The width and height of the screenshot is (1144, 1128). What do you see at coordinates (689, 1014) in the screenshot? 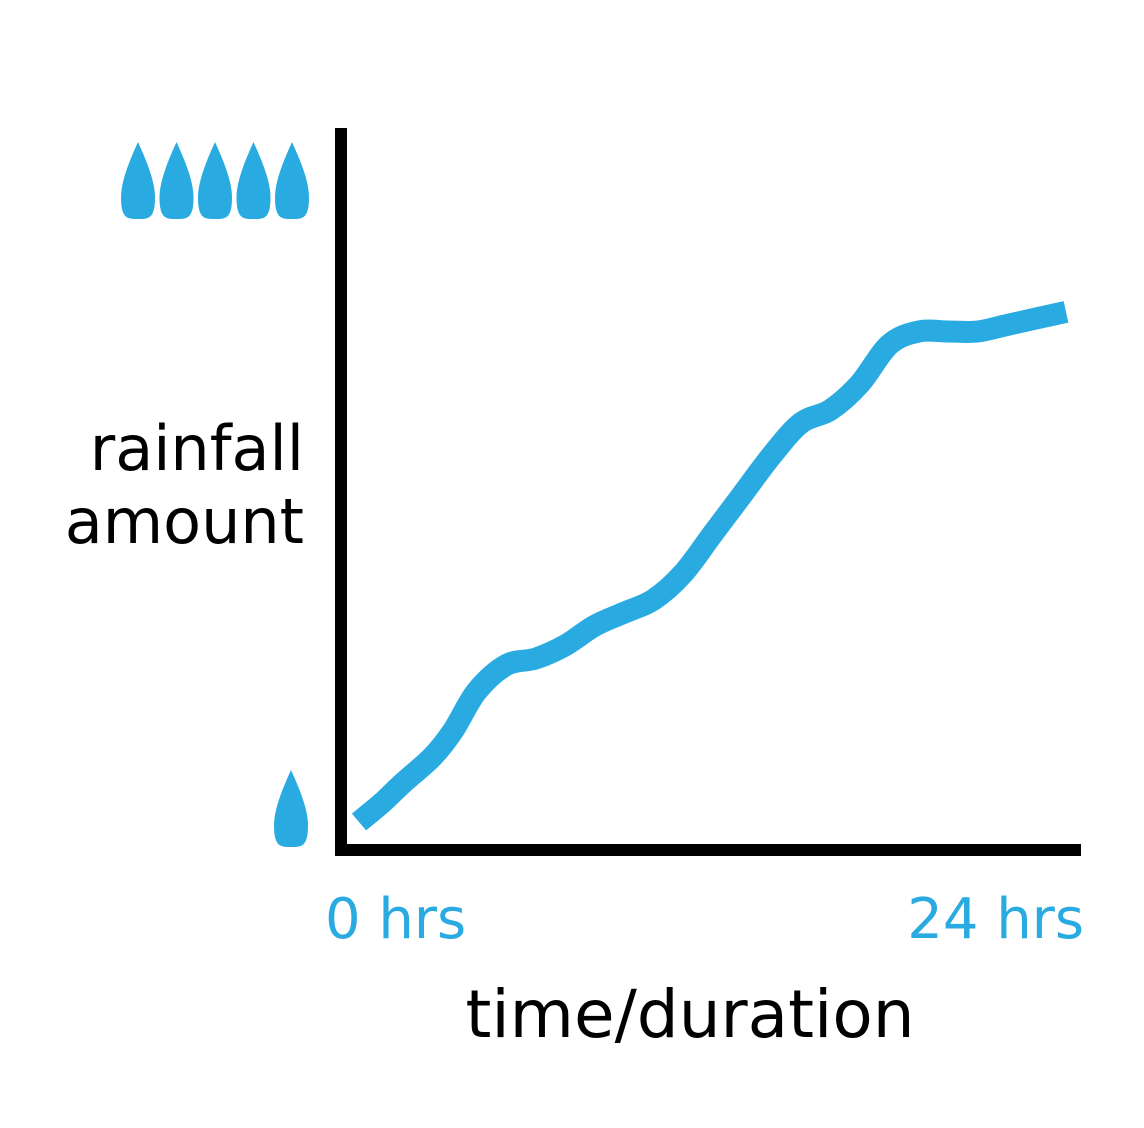
I see `x-axis-label: time/duration` at bounding box center [689, 1014].